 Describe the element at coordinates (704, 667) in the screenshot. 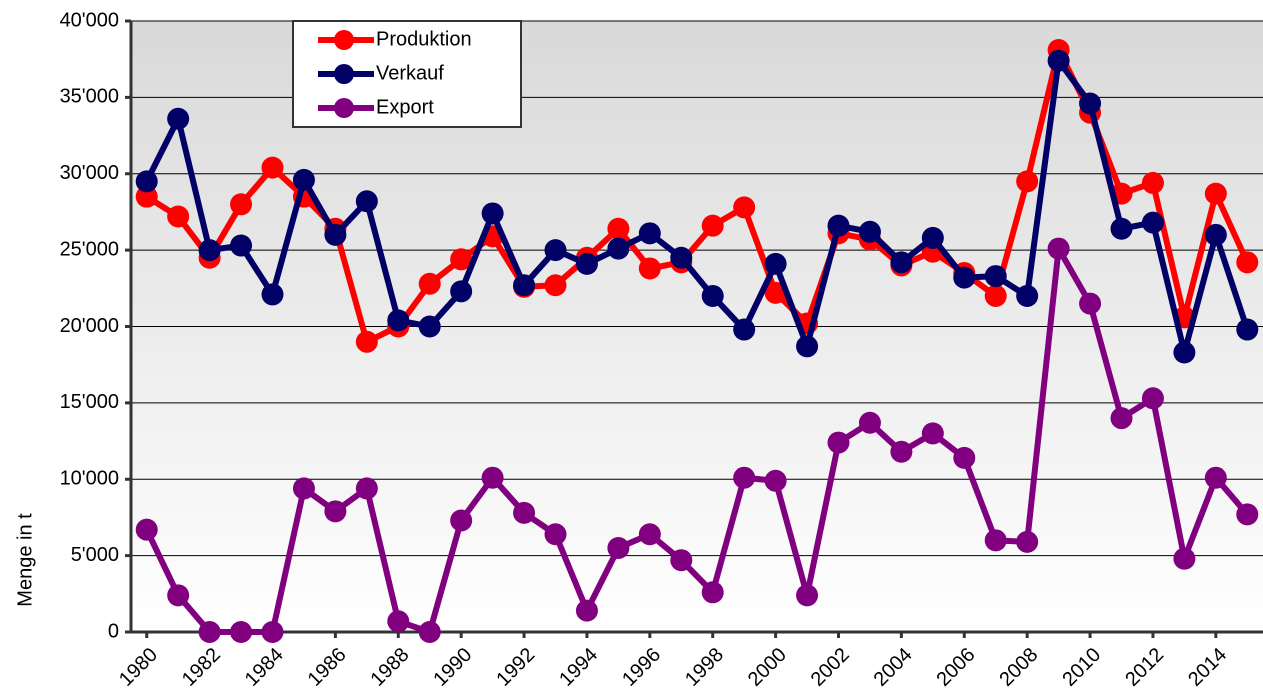

I see `x-tick-label: 1998` at that location.